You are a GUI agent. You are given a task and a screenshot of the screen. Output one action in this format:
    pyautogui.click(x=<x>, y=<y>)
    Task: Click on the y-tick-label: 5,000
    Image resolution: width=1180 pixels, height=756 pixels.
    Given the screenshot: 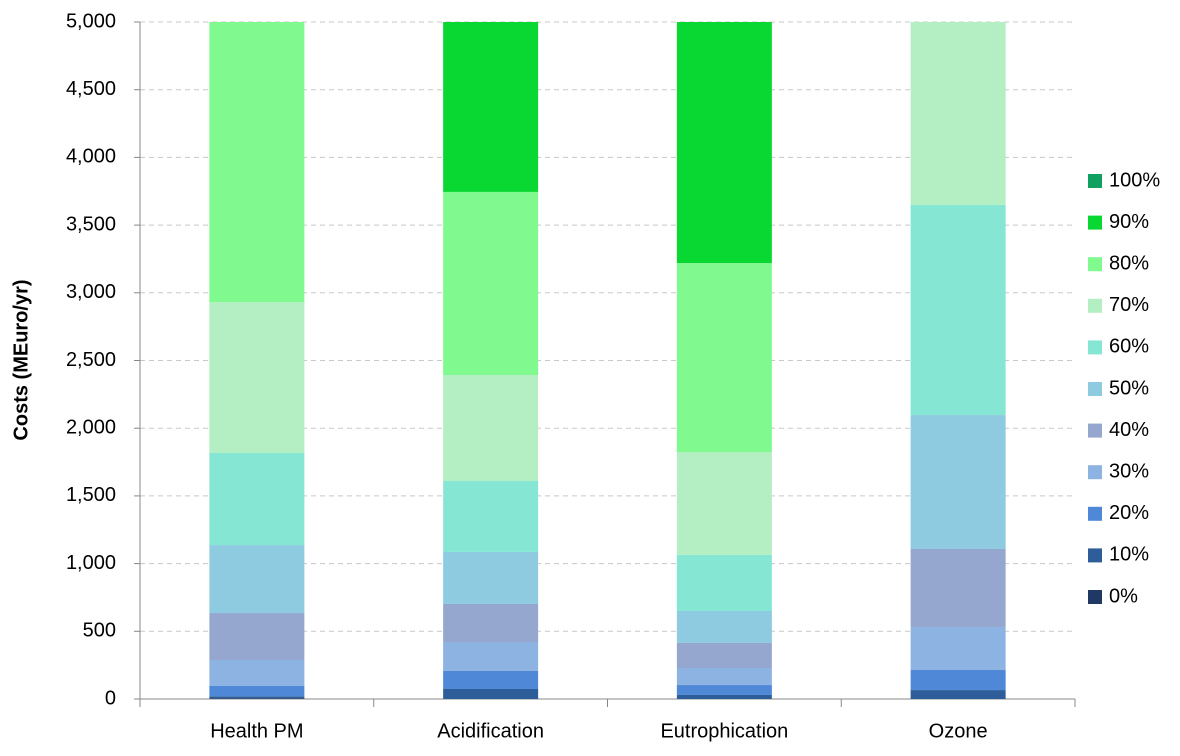 What is the action you would take?
    pyautogui.click(x=91, y=21)
    